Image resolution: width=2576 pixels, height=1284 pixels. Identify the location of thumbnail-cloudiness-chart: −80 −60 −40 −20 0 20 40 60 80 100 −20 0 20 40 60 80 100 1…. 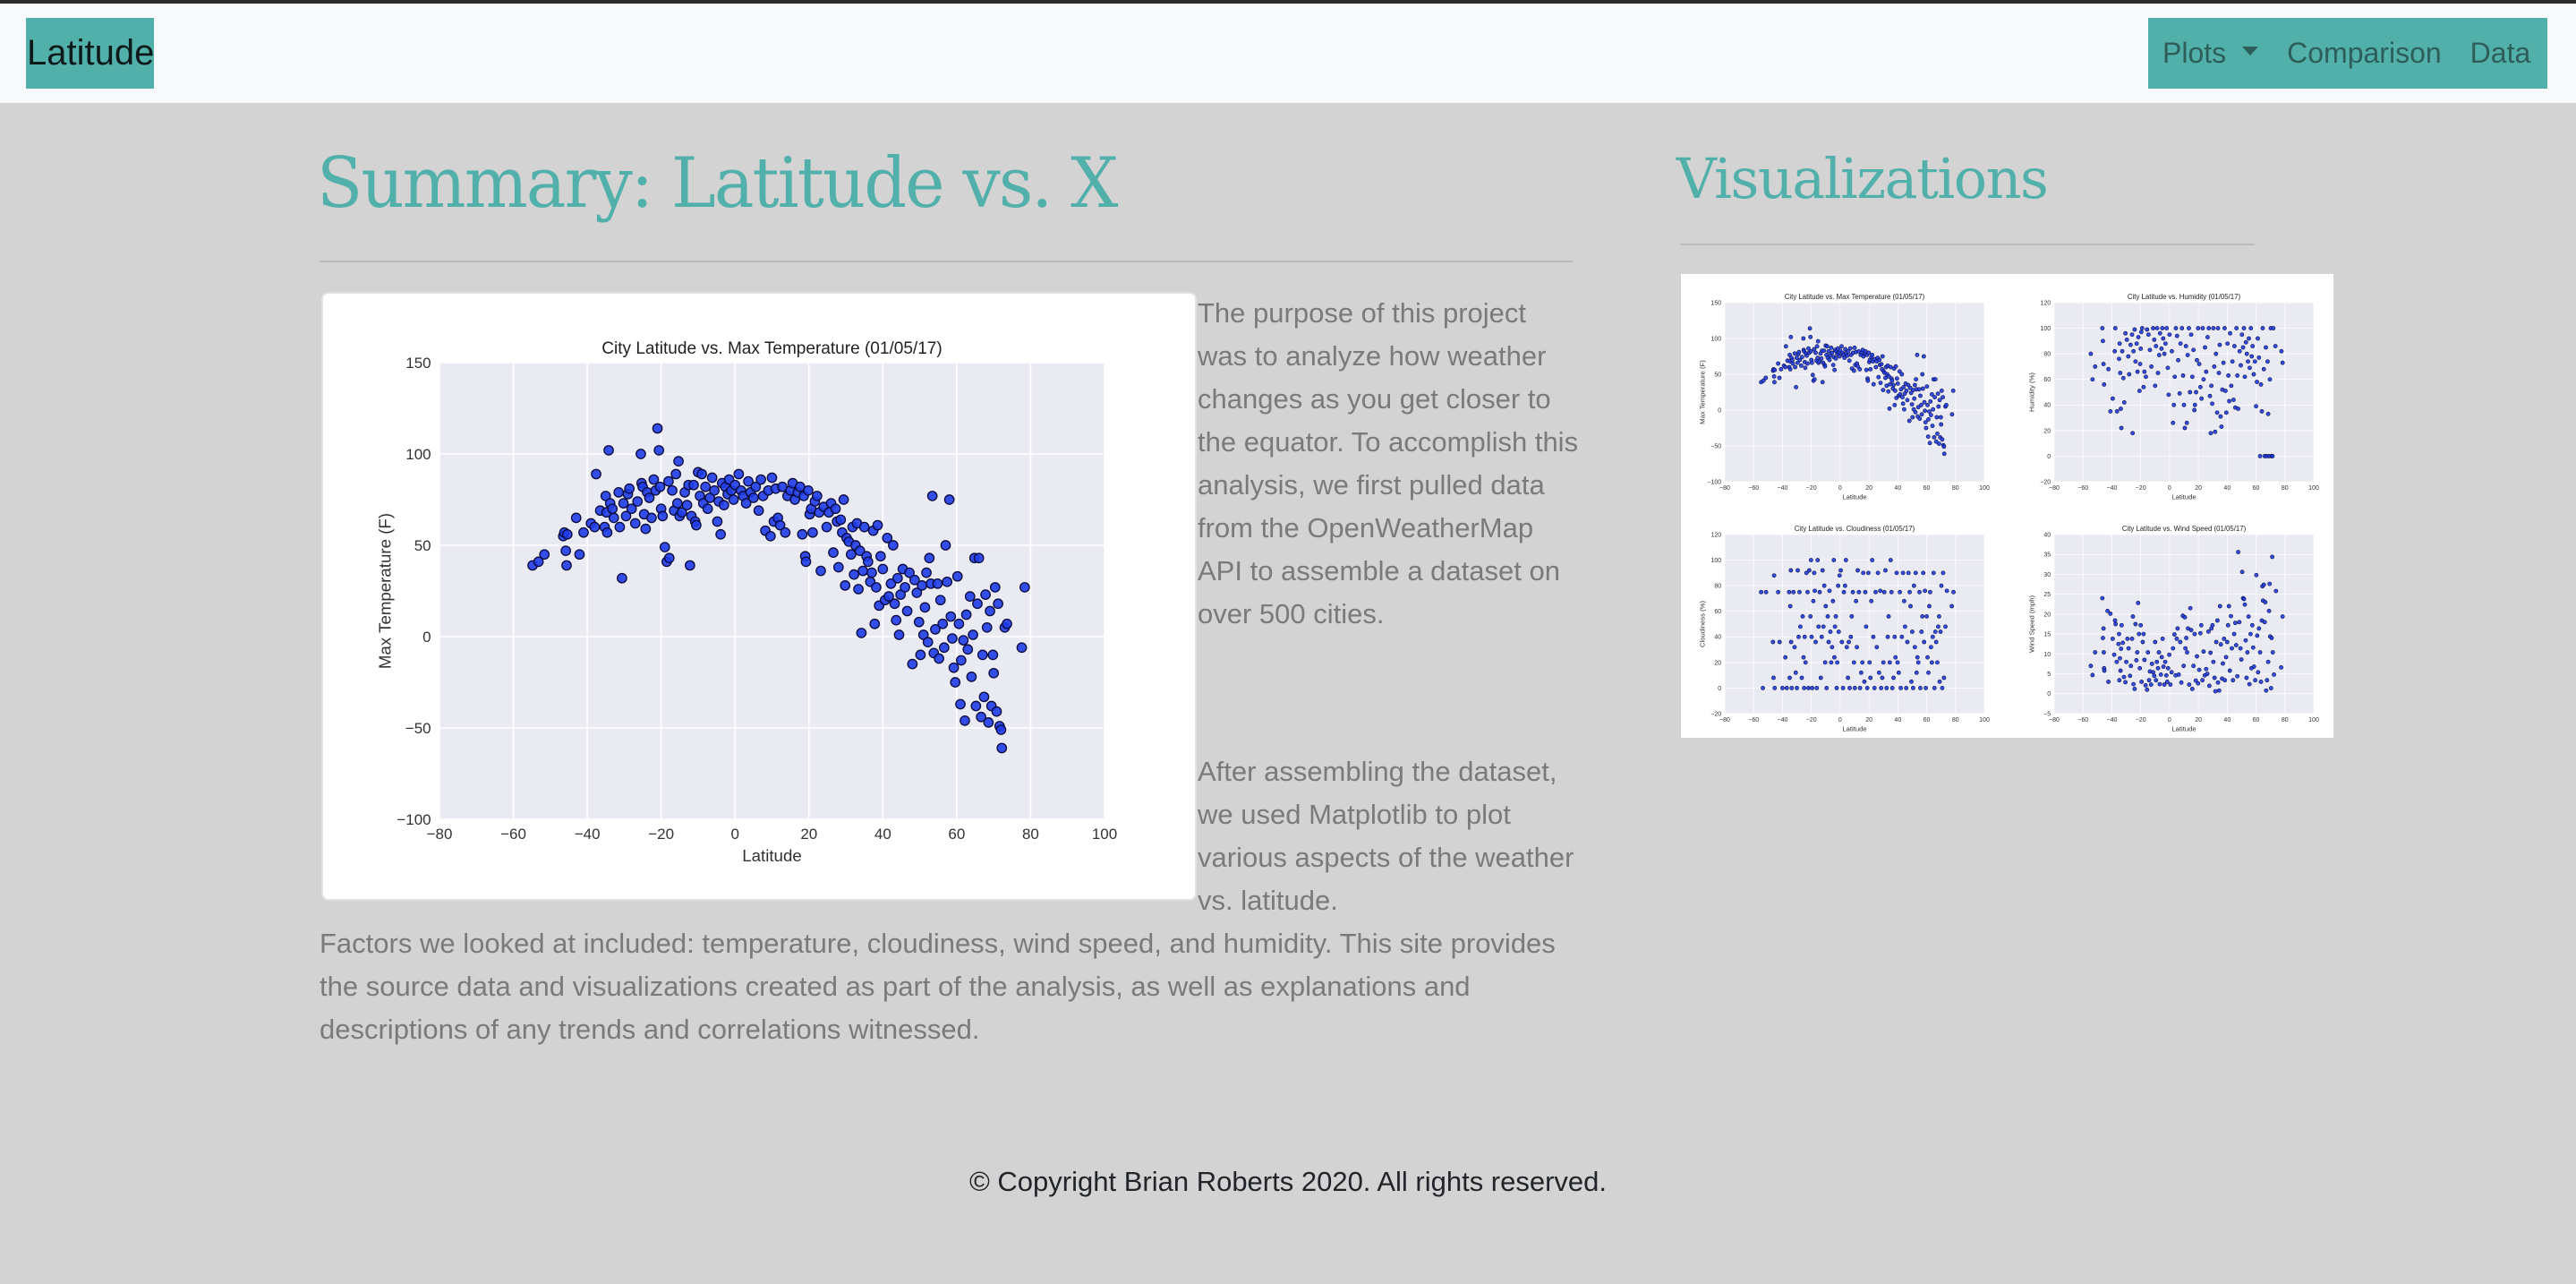
(1841, 625).